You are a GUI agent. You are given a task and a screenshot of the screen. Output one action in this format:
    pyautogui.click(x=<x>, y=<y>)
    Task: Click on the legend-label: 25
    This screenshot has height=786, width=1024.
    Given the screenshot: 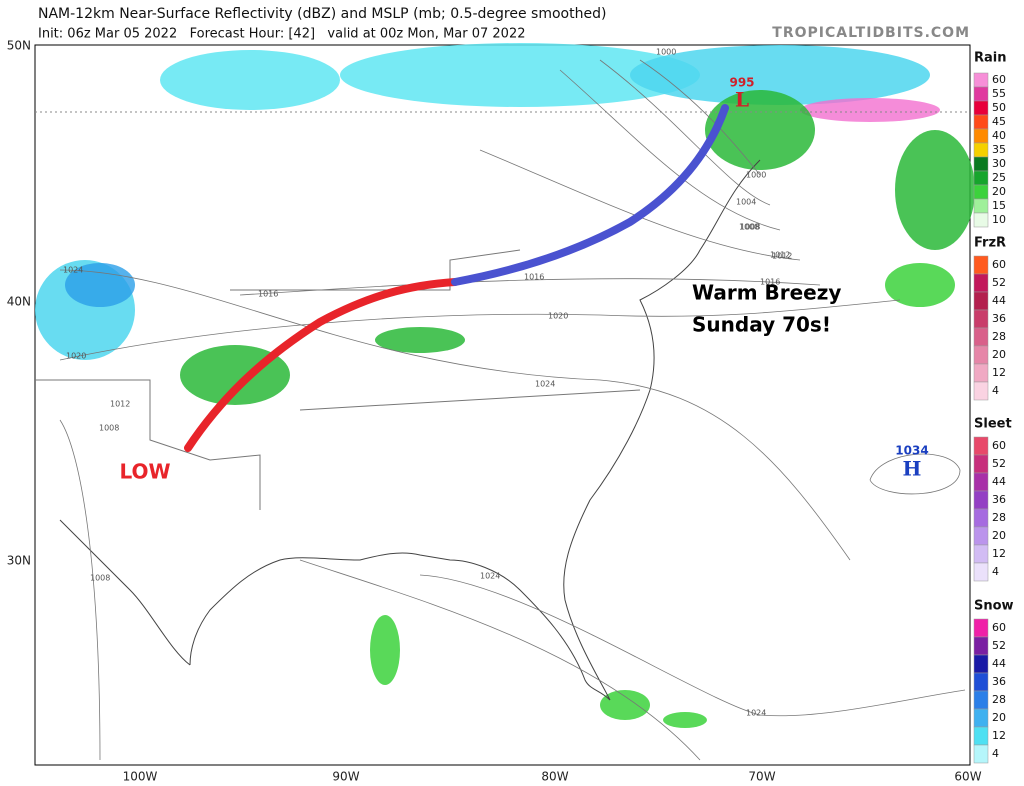 What is the action you would take?
    pyautogui.click(x=999, y=177)
    